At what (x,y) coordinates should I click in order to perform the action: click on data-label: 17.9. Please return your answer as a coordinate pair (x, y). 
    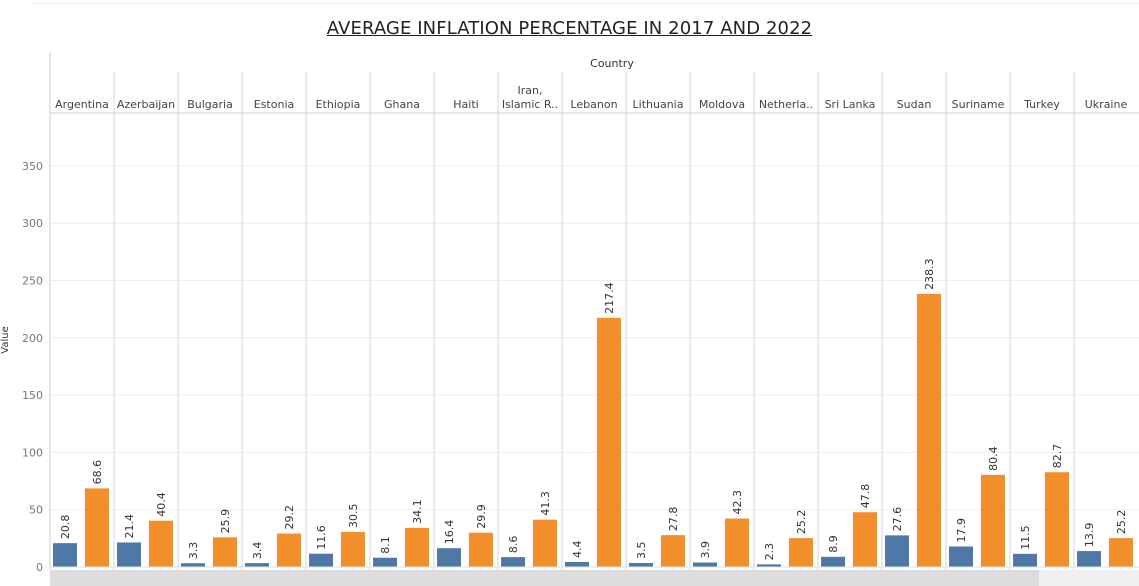
    Looking at the image, I should click on (961, 530).